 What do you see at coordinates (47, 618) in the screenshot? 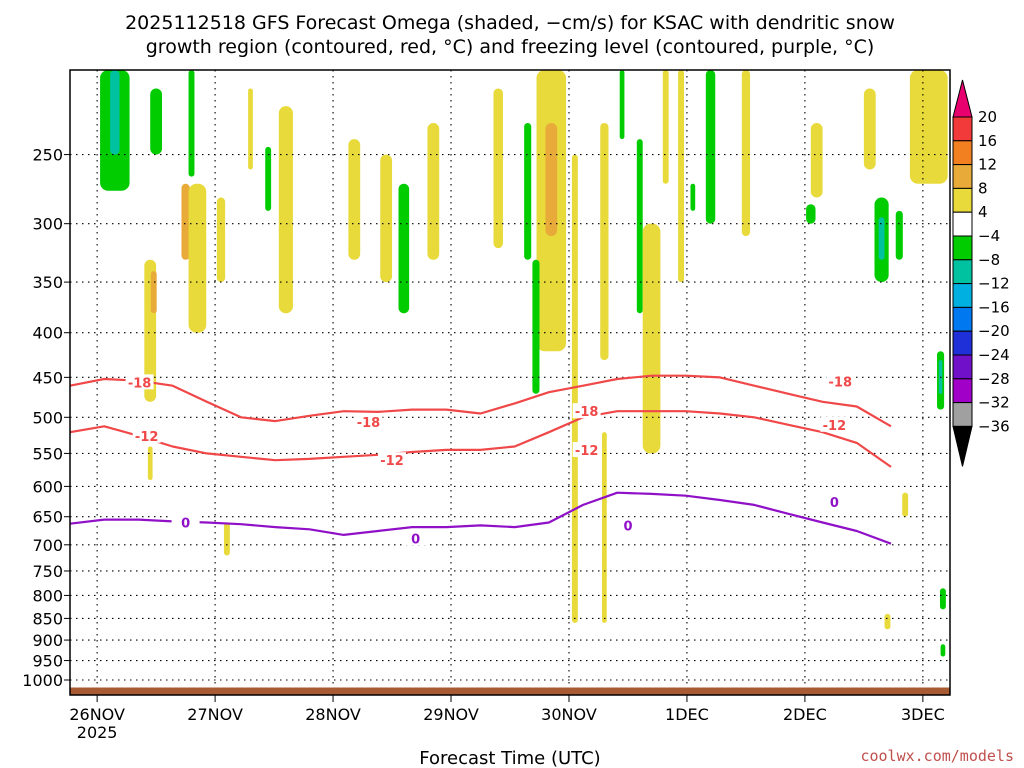
I see `y-tick-label-850: 850` at bounding box center [47, 618].